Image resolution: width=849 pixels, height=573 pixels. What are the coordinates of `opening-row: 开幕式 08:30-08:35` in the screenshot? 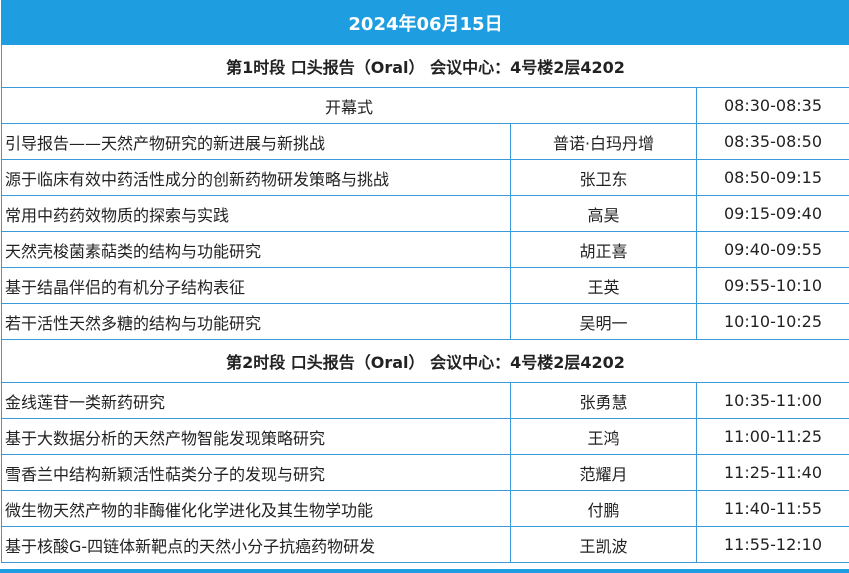 It's located at (425, 105).